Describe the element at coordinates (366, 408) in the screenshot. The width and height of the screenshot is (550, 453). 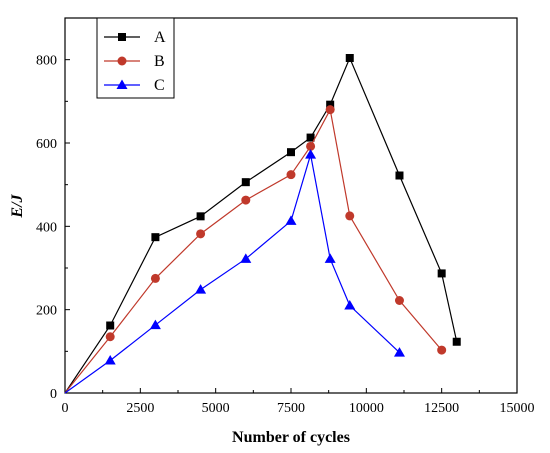
I see `x-tick-label: 10000` at that location.